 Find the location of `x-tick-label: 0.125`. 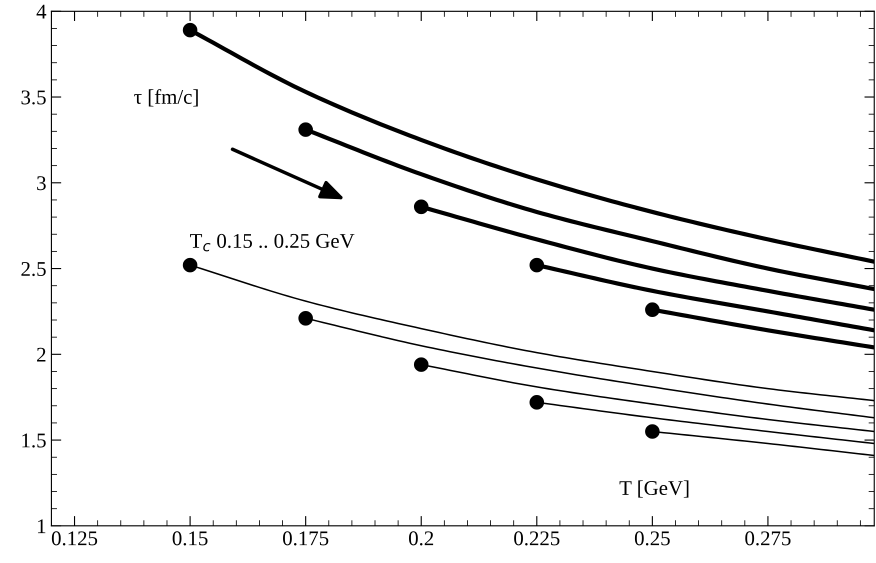

x-tick-label: 0.125 is located at coordinates (75, 538).